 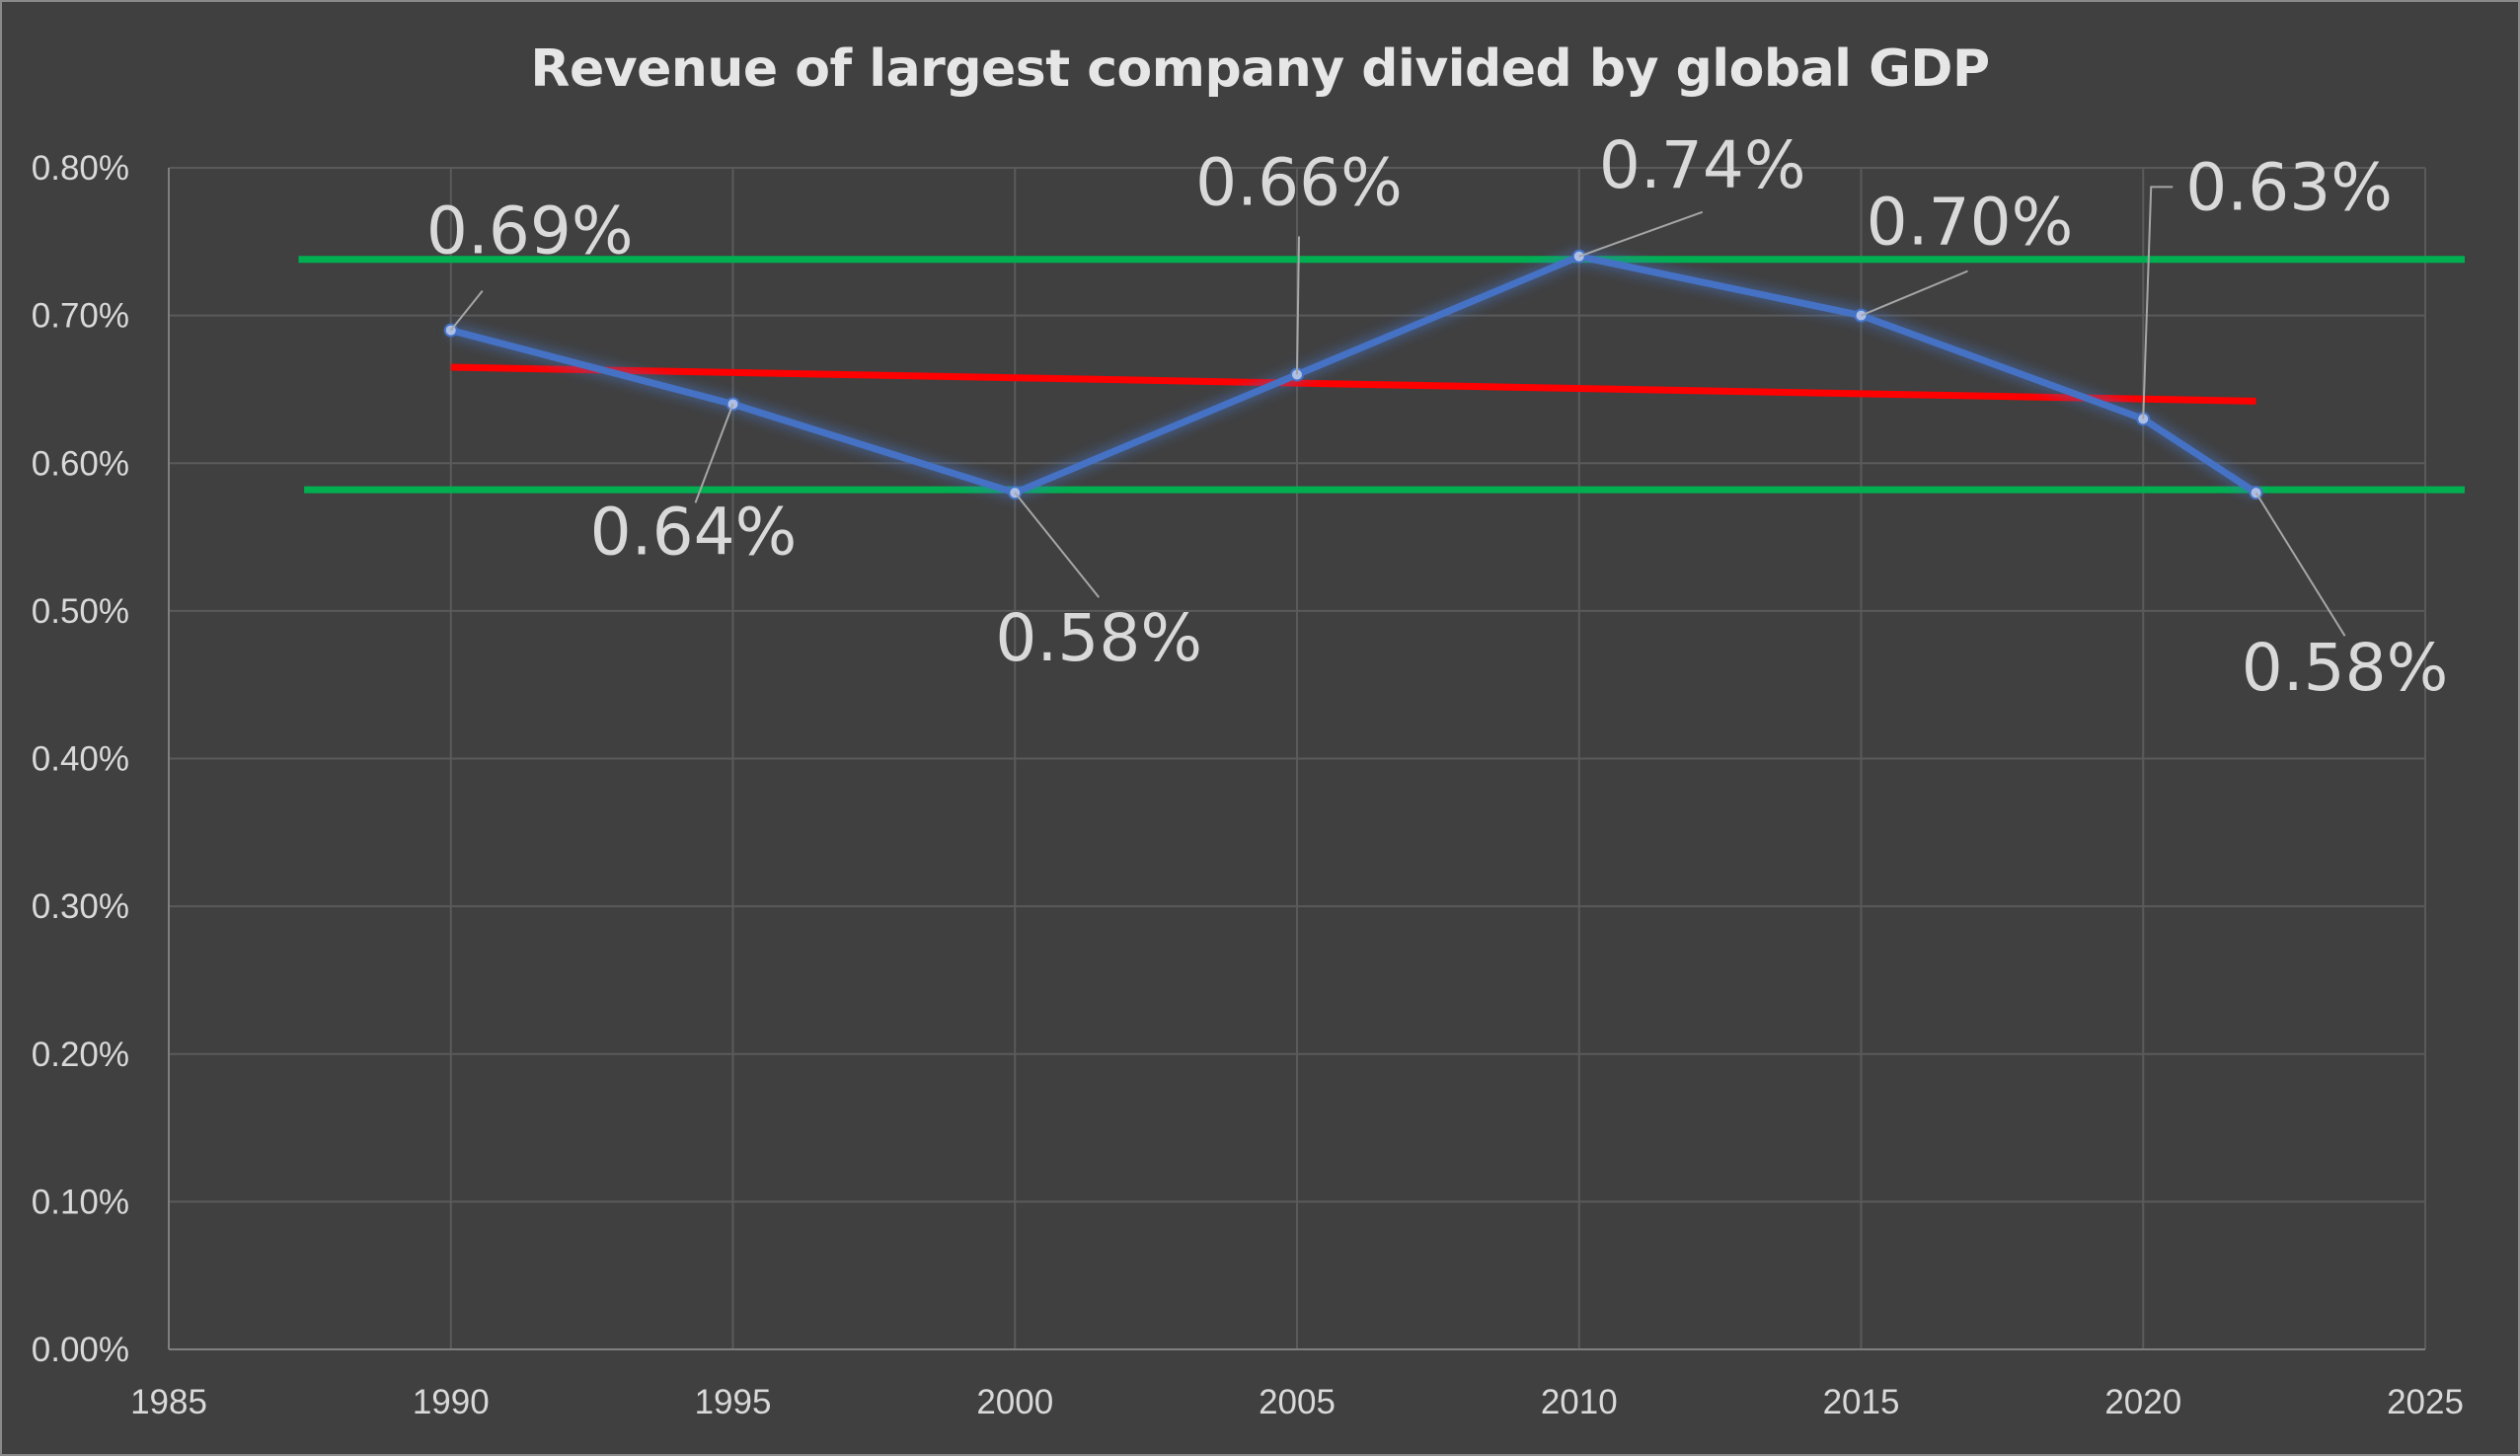 I want to click on x-tick-label: 2005, so click(x=1297, y=1402).